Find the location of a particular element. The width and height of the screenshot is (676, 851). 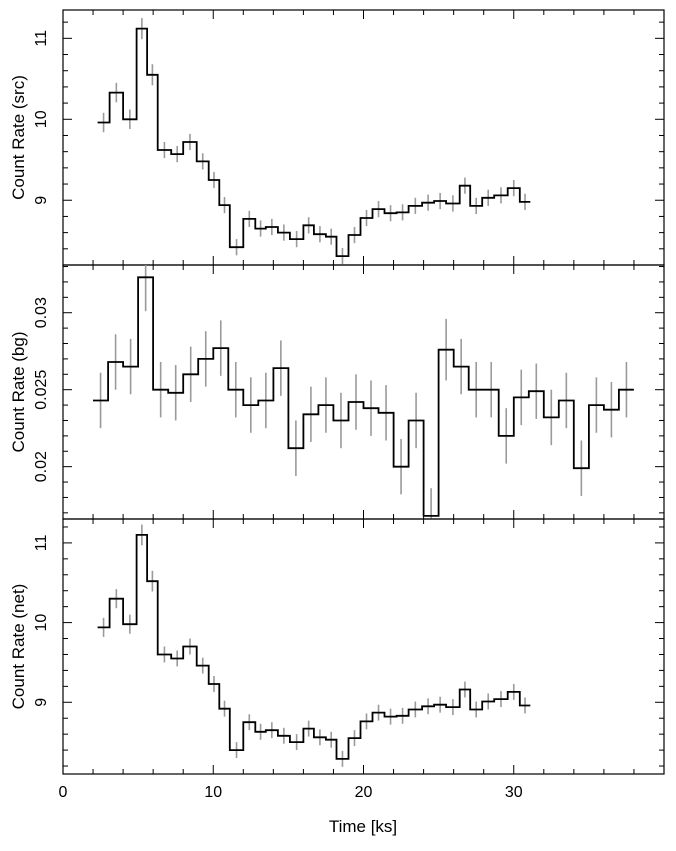

y-tick-label: 0.02 is located at coordinates (41, 466).